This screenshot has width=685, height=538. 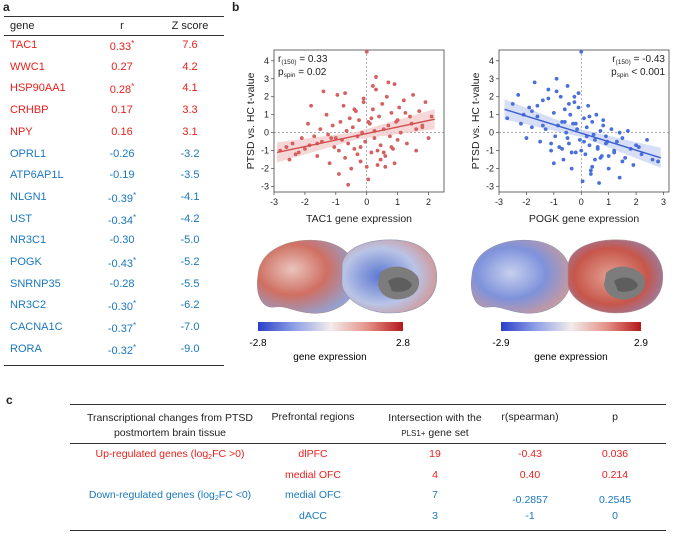 I want to click on p-value-cell: 0.2545, so click(x=615, y=500).